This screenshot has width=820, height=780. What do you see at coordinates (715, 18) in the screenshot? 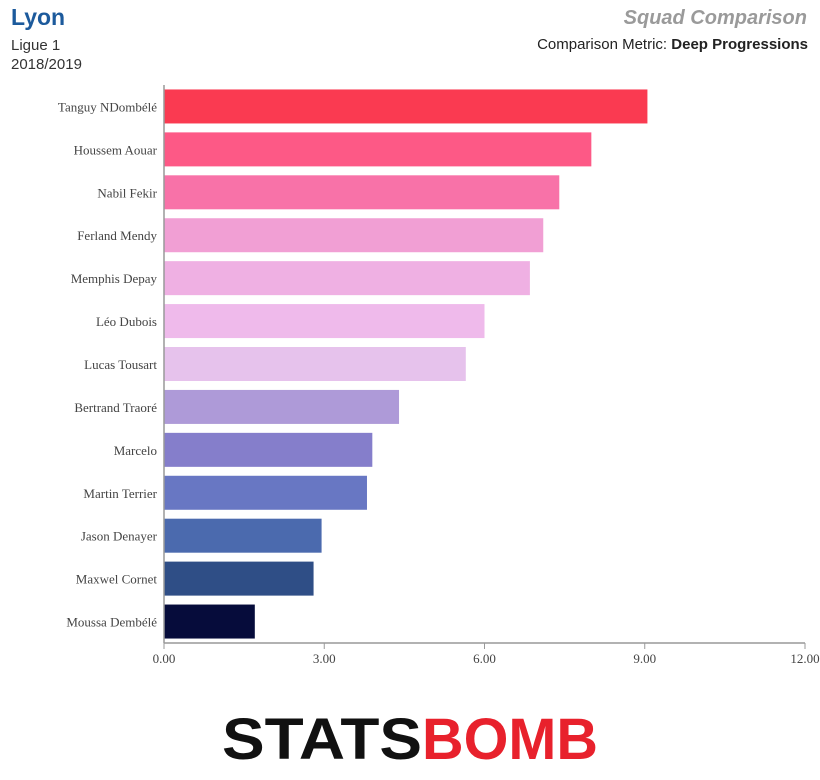
I see `chart-heading: Squad Comparison` at bounding box center [715, 18].